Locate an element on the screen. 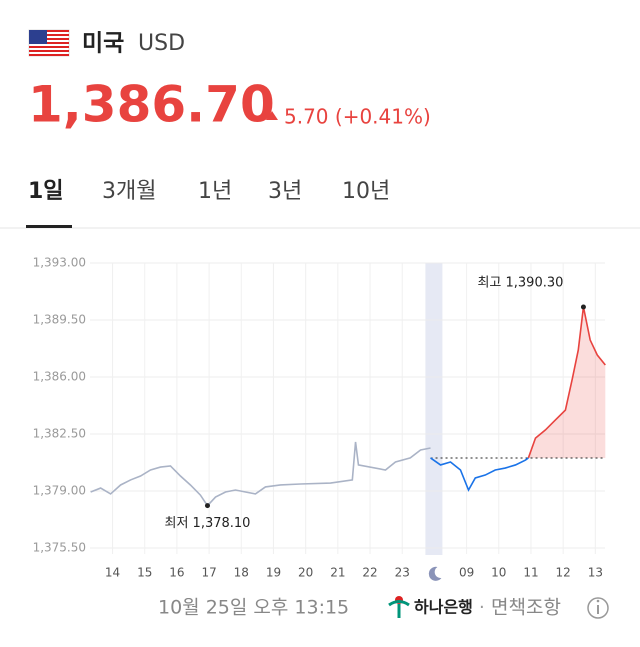  x-tick-label: 12 is located at coordinates (563, 573).